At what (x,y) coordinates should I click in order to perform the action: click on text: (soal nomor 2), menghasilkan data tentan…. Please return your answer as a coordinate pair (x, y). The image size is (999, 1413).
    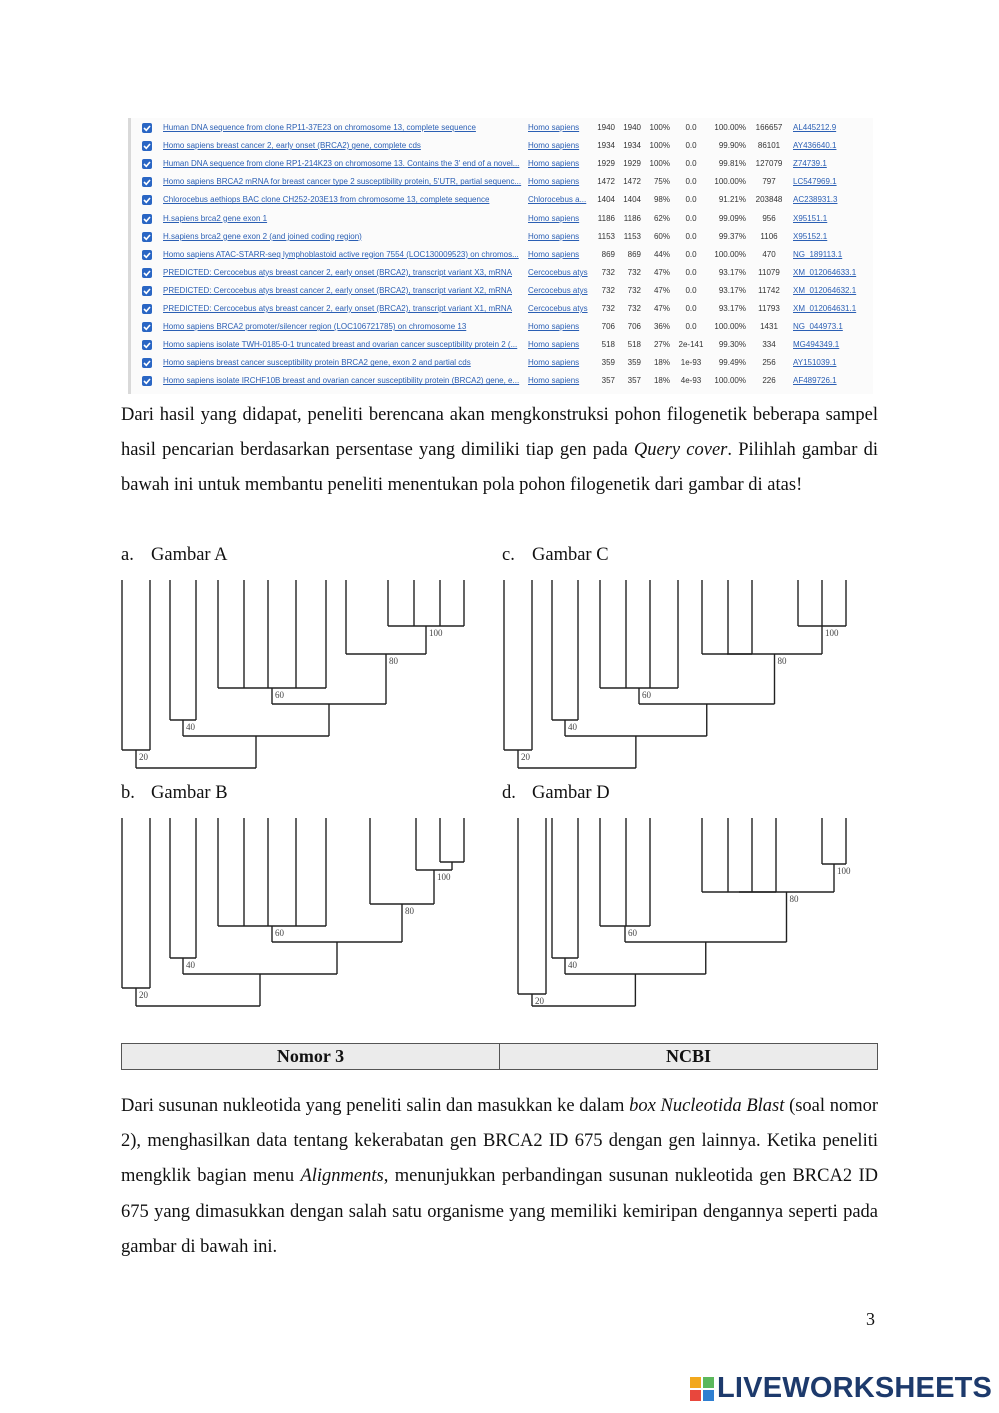
    Looking at the image, I should click on (500, 1141).